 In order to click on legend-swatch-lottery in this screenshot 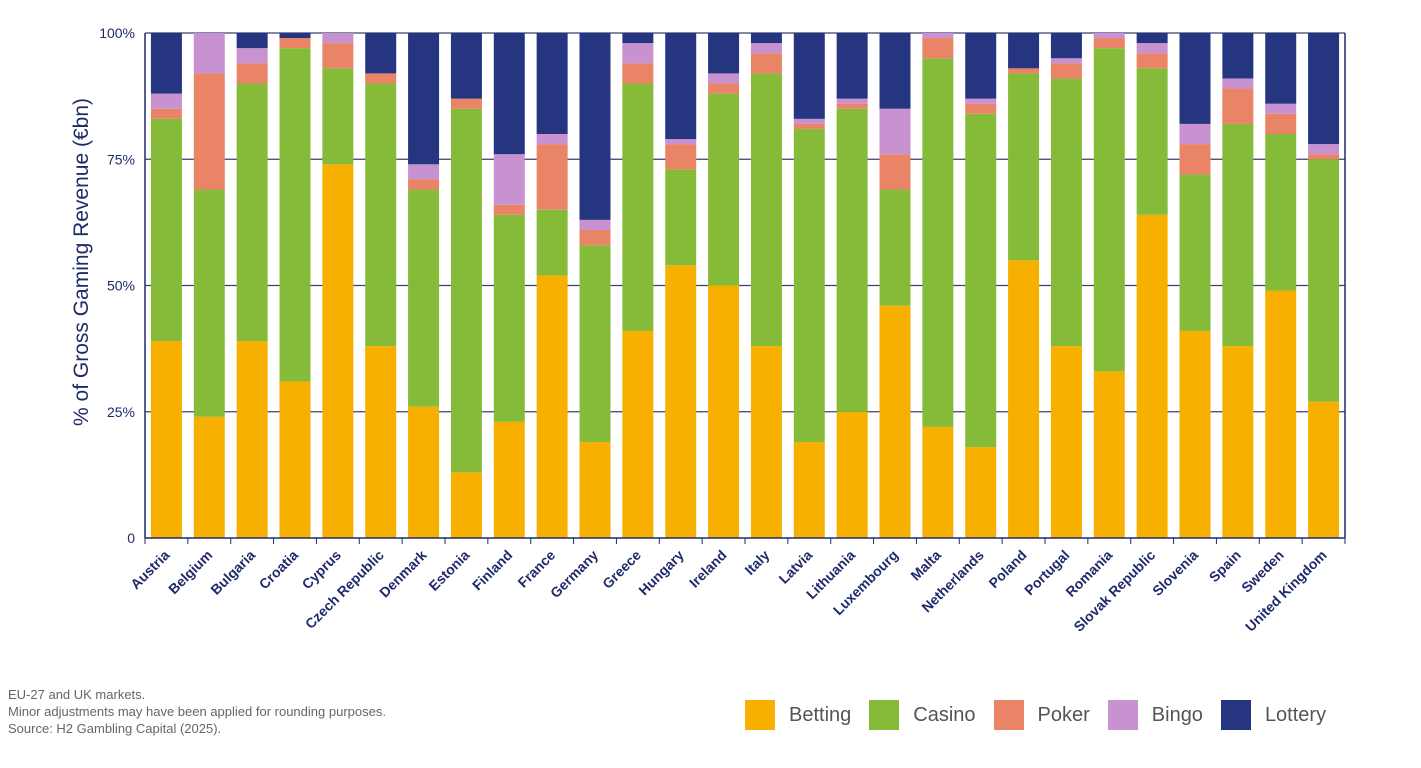, I will do `click(1235, 715)`.